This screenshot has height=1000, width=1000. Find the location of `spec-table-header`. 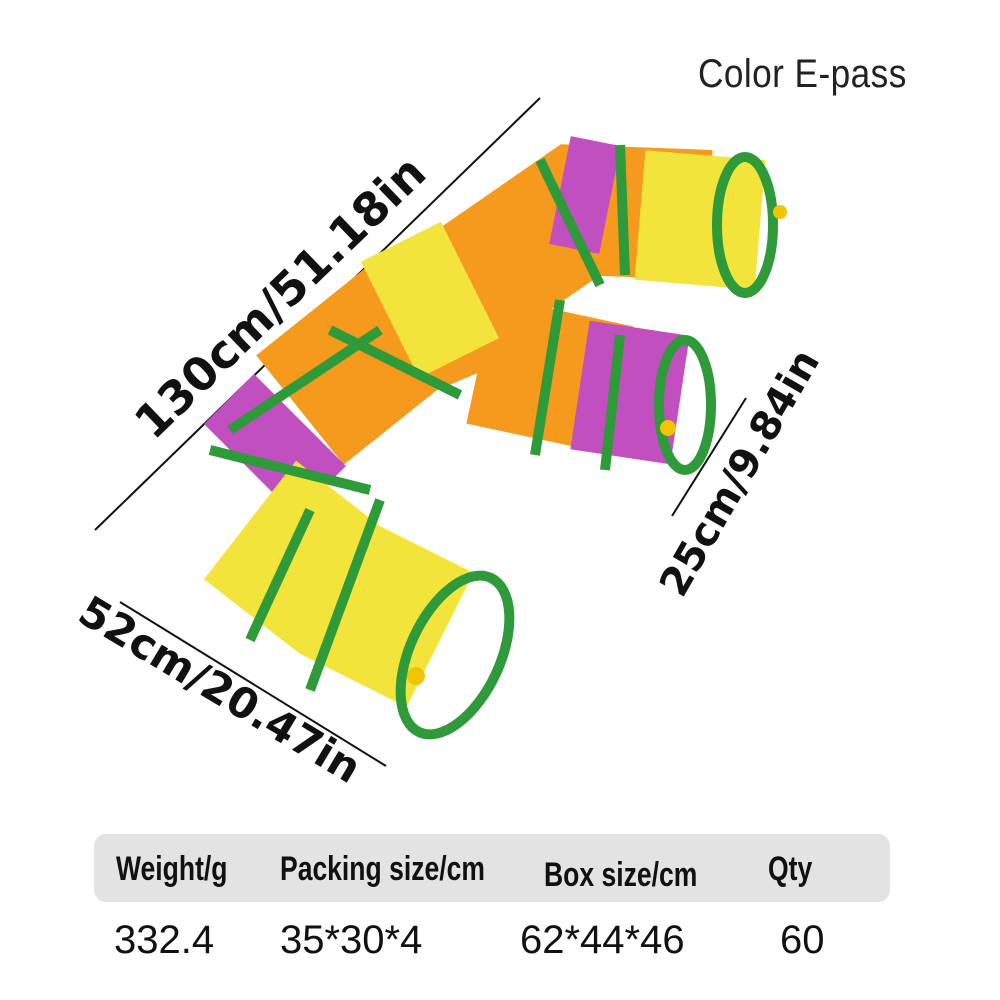

spec-table-header is located at coordinates (492, 868).